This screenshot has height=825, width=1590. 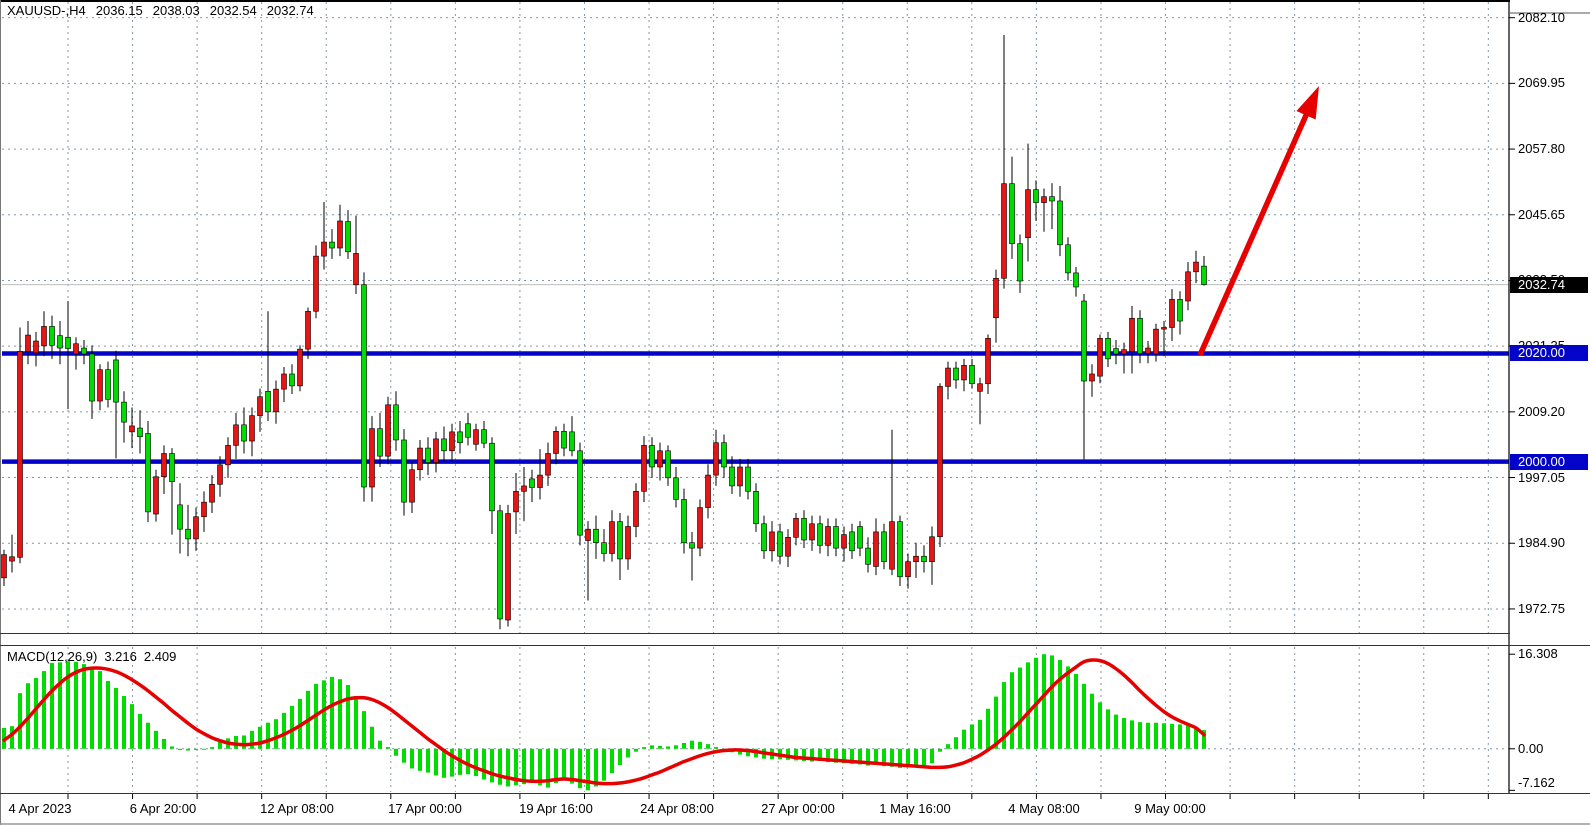 I want to click on time-axis-label: 12 Apr 08:00, so click(x=297, y=808).